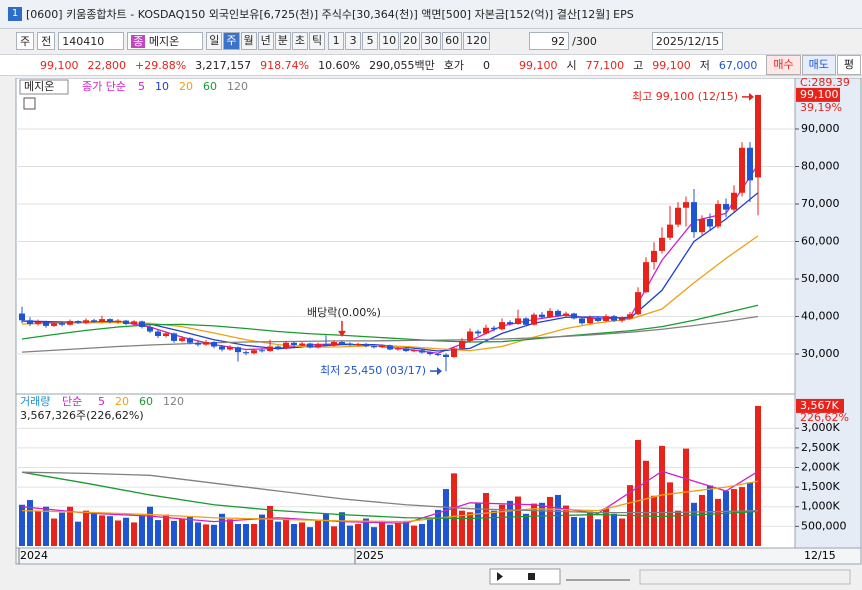  Describe the element at coordinates (317, 41) in the screenshot. I see `toolbar-button: 틱` at that location.